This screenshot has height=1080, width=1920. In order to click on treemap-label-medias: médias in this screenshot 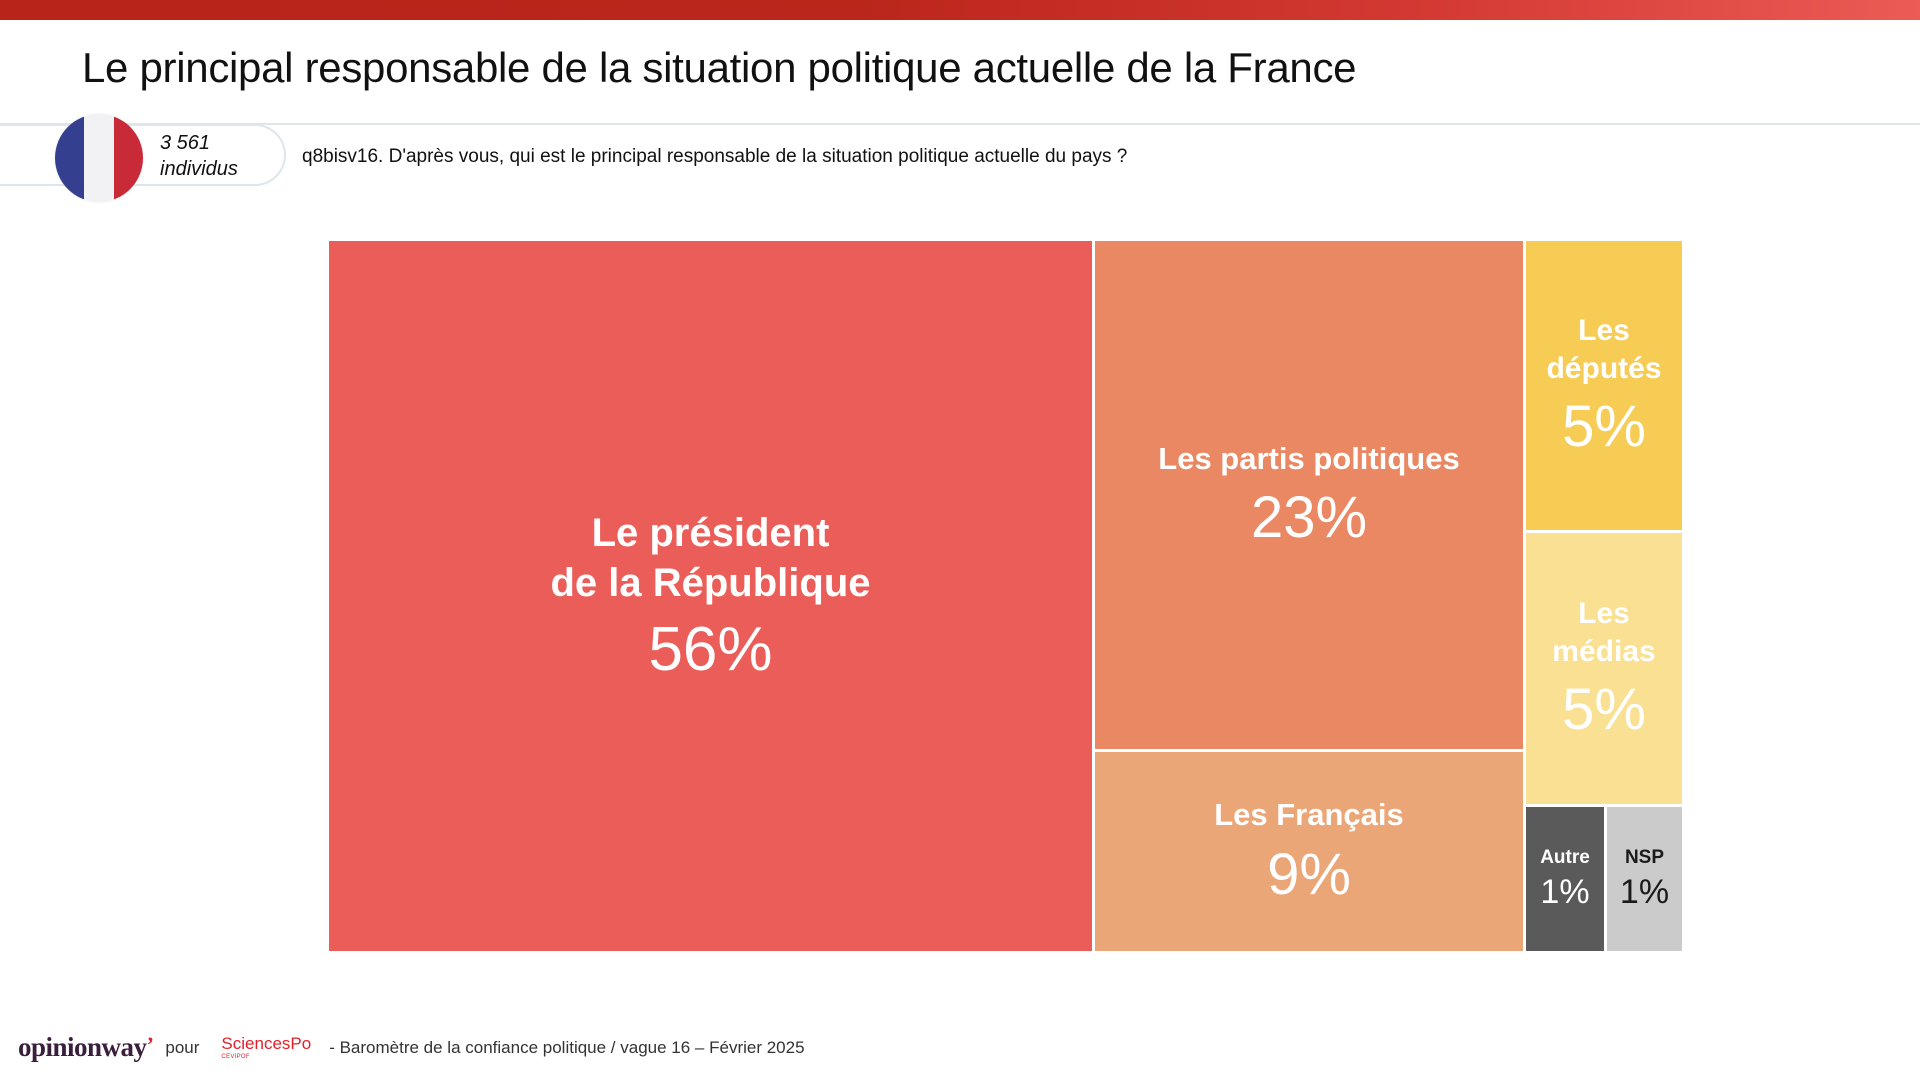, I will do `click(1604, 651)`.